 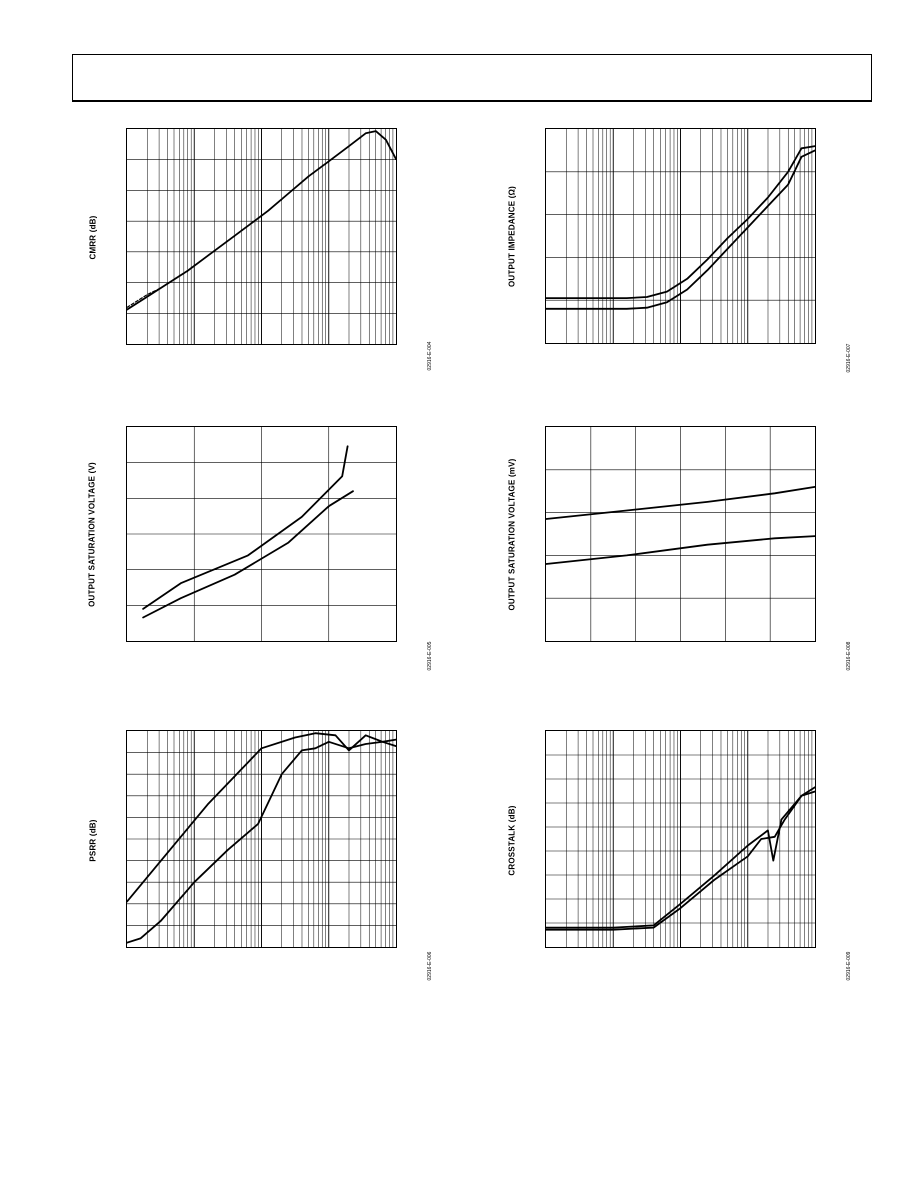 What do you see at coordinates (430, 656) in the screenshot?
I see `figure-id: 02916-E-005` at bounding box center [430, 656].